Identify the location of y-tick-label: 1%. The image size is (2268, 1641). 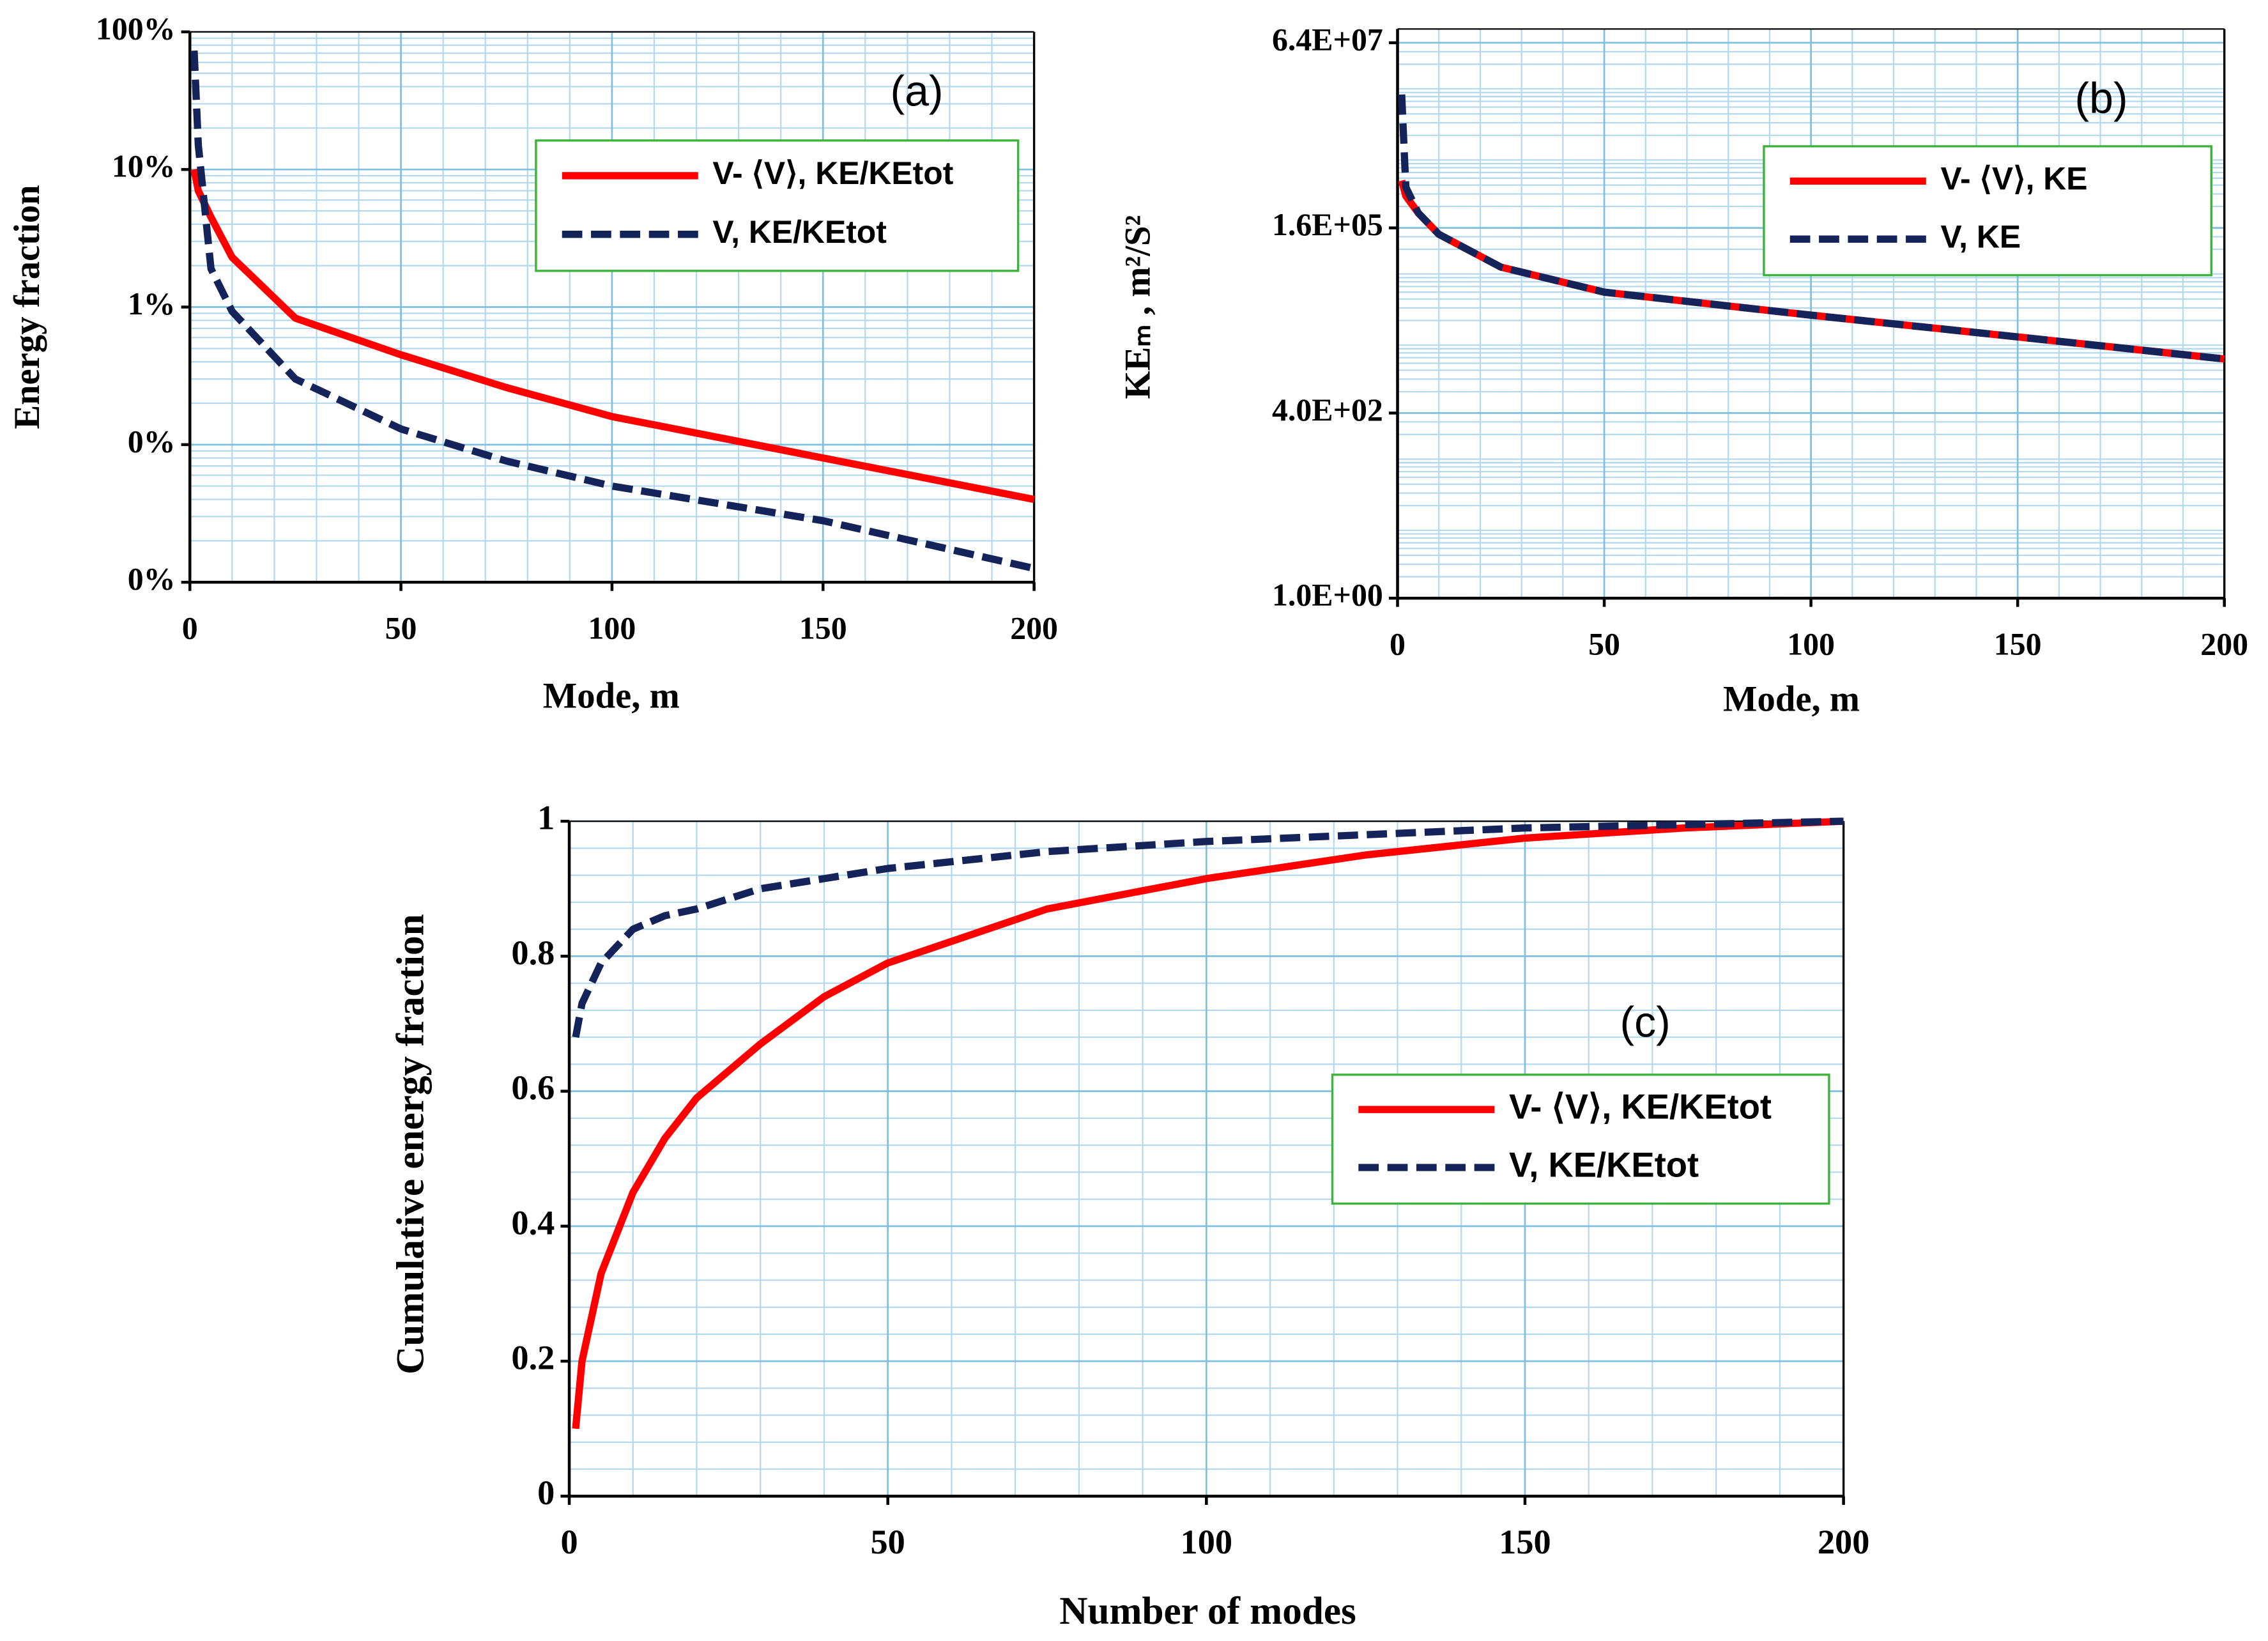
(152, 303).